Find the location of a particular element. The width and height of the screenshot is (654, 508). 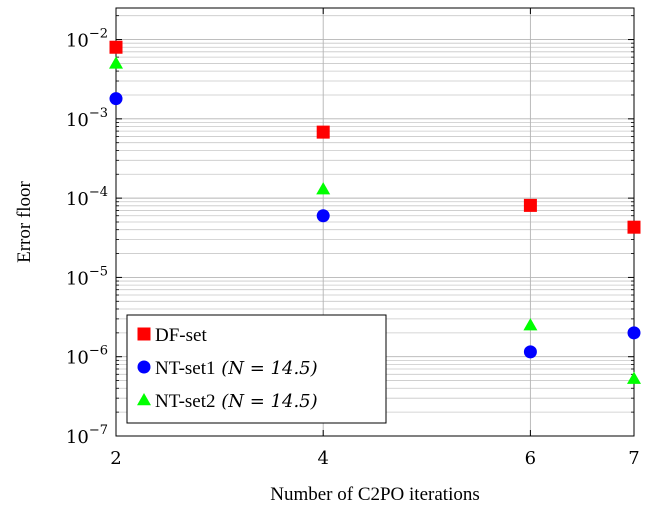

y-tick-label: 10⁻⁷ is located at coordinates (87, 435).